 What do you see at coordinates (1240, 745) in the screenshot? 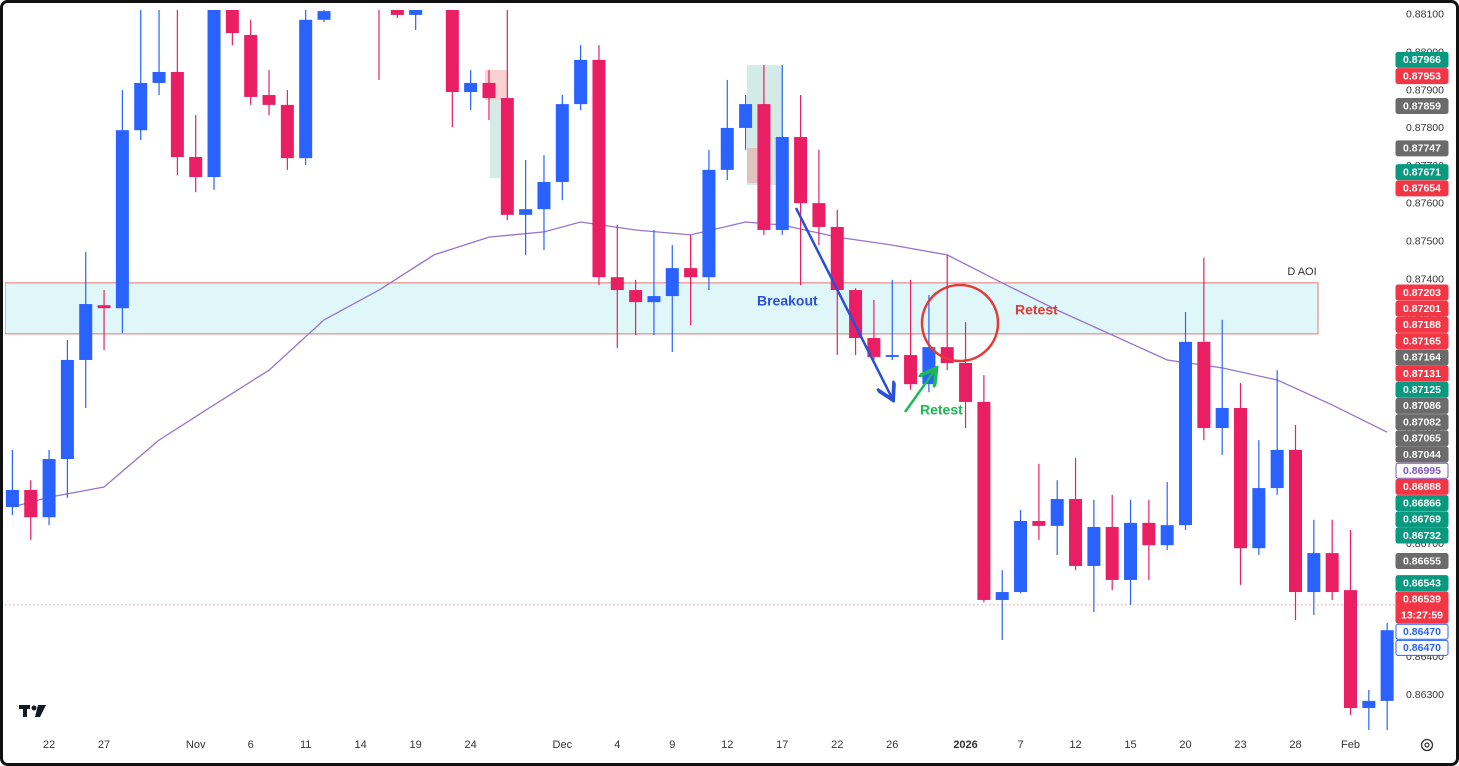
I see `x-tick-label: 23` at bounding box center [1240, 745].